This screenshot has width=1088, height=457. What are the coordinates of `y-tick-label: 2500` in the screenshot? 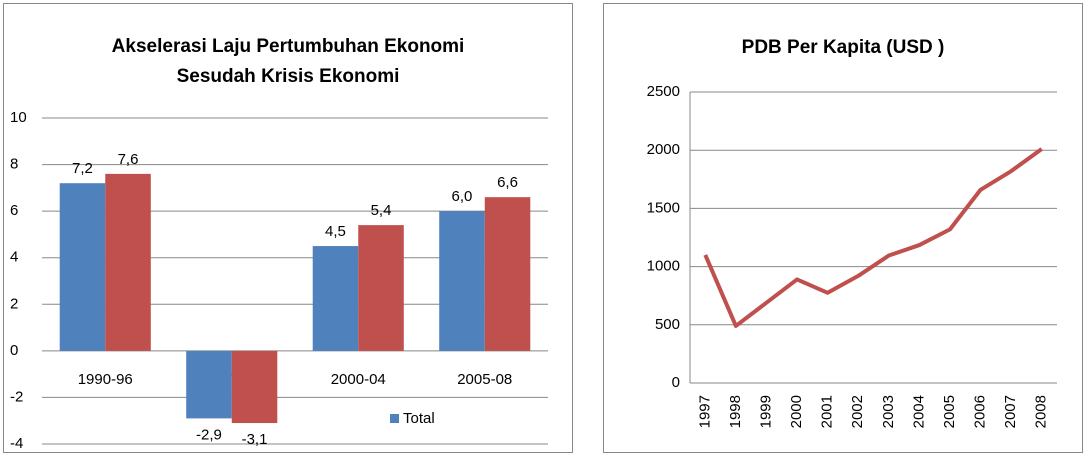 It's located at (663, 91).